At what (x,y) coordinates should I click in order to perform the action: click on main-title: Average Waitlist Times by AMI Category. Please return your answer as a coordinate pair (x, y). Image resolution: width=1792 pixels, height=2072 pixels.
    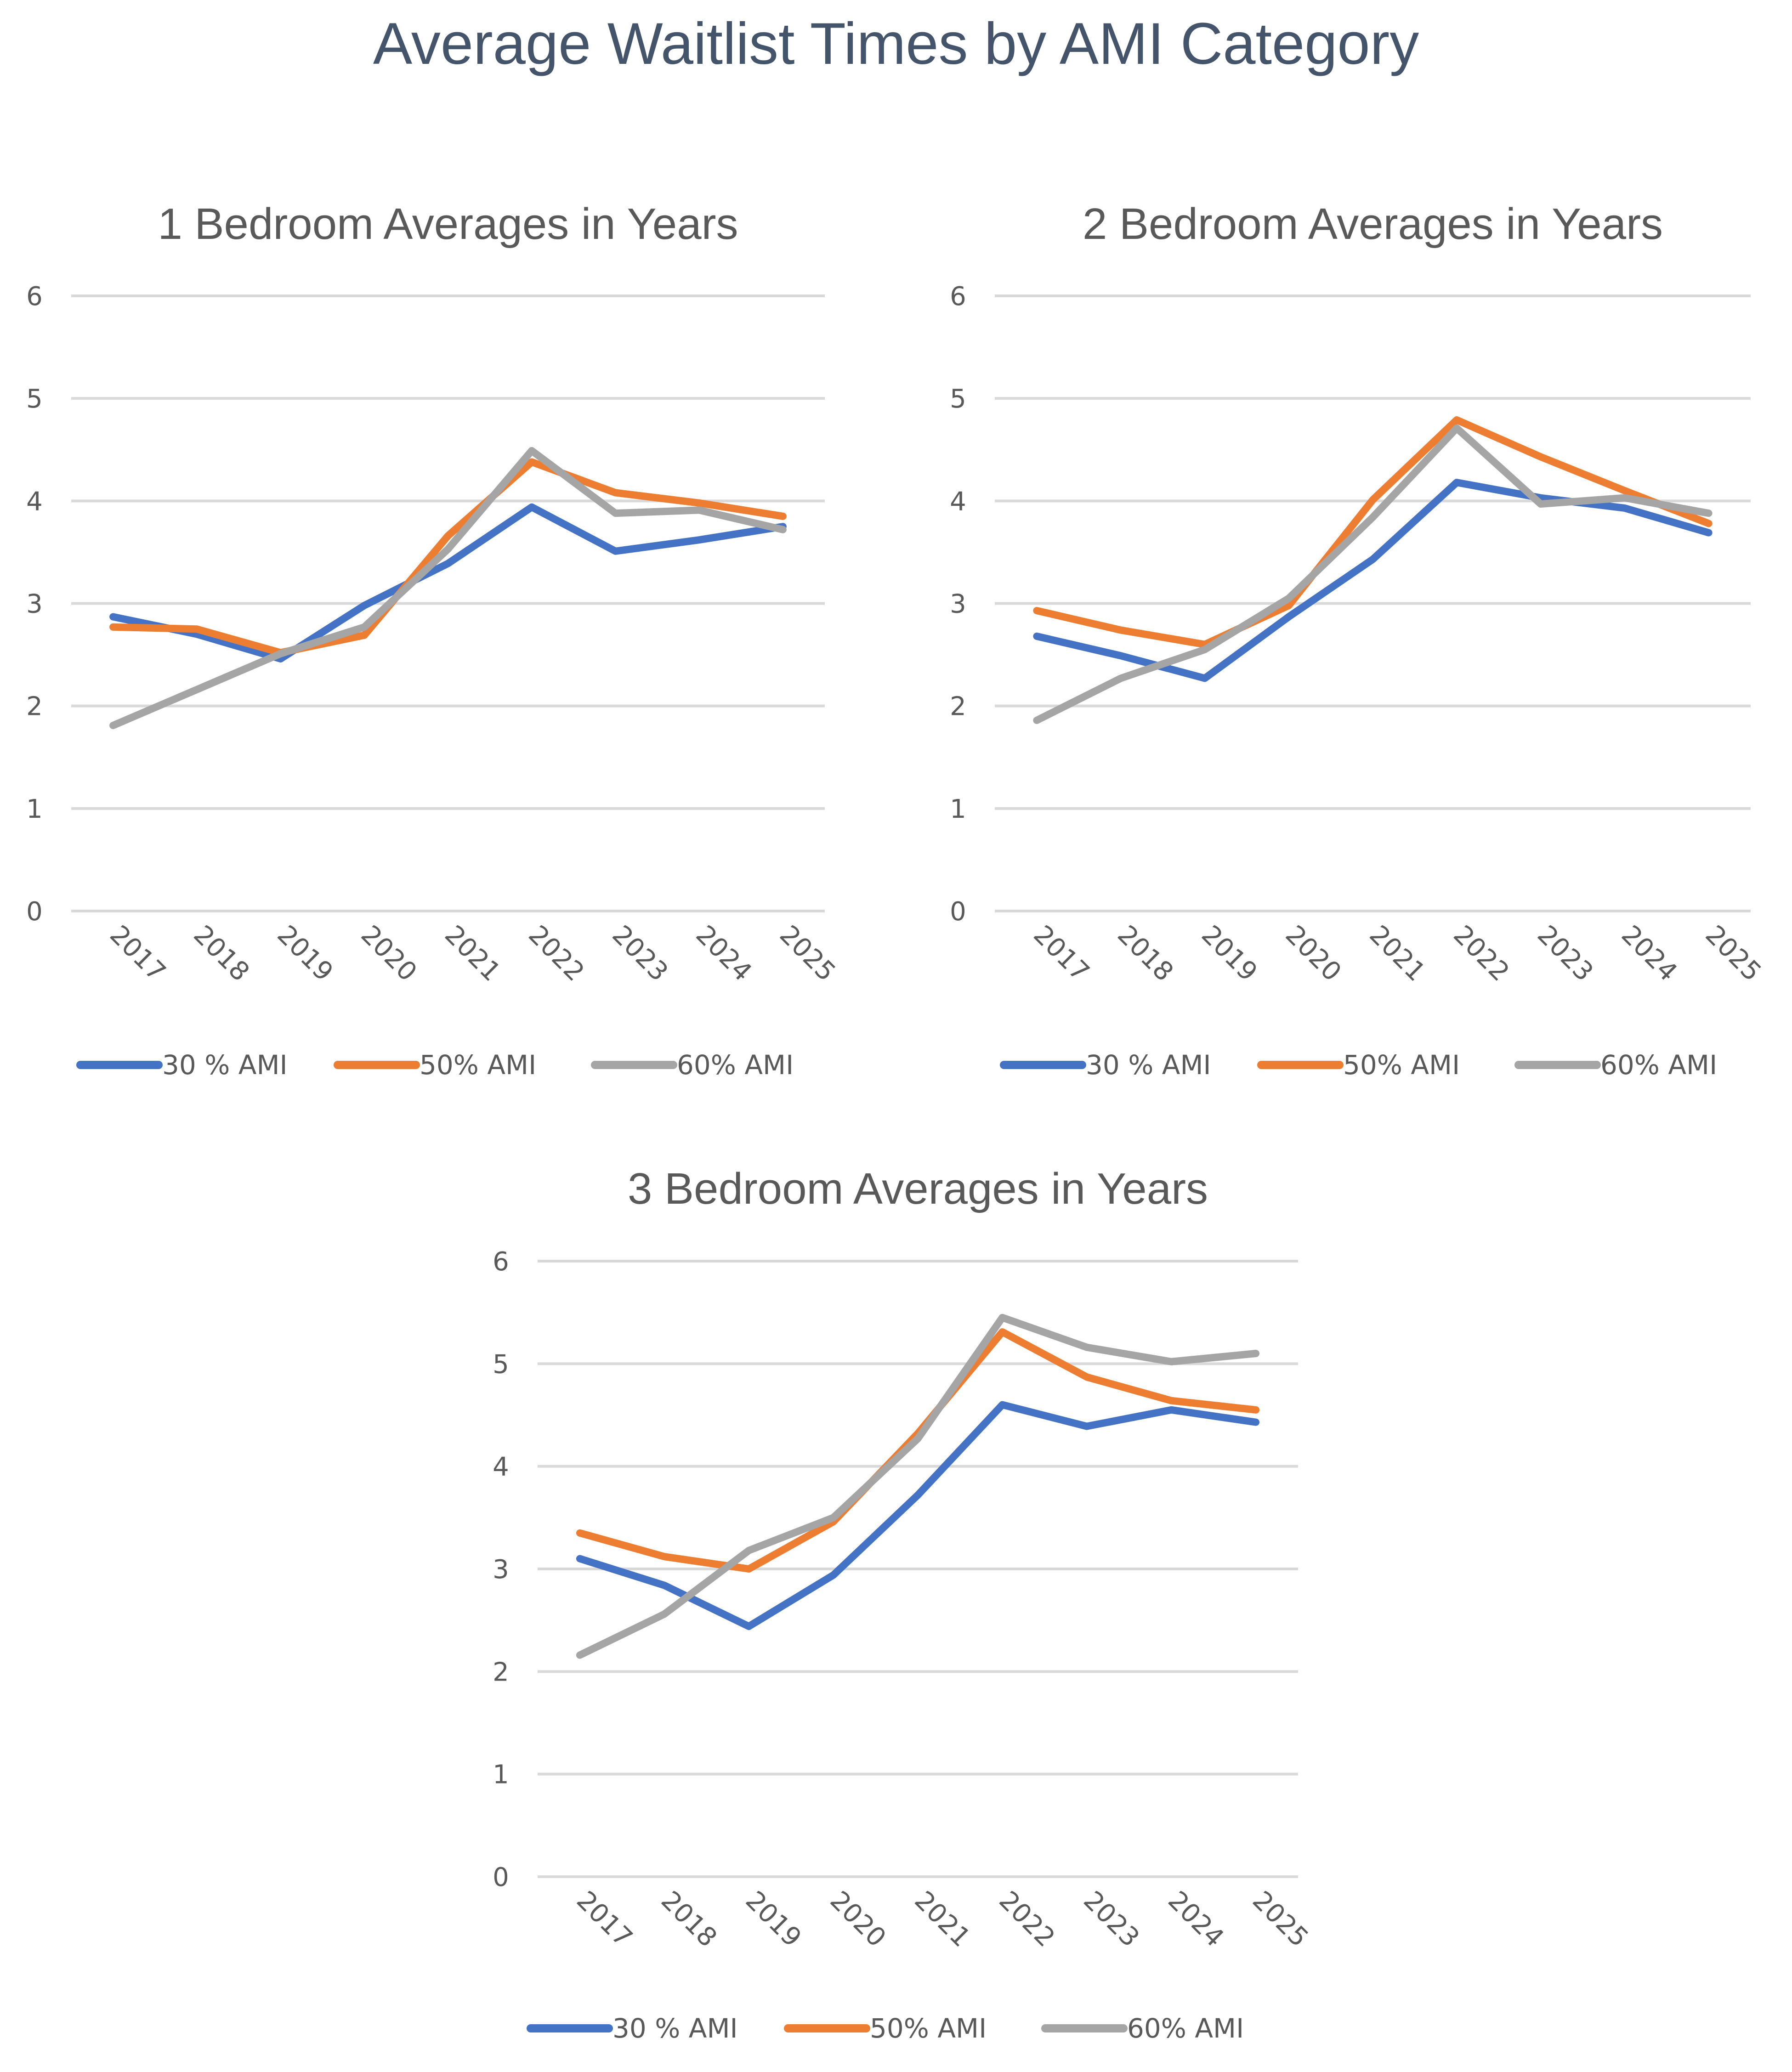
    Looking at the image, I should click on (896, 44).